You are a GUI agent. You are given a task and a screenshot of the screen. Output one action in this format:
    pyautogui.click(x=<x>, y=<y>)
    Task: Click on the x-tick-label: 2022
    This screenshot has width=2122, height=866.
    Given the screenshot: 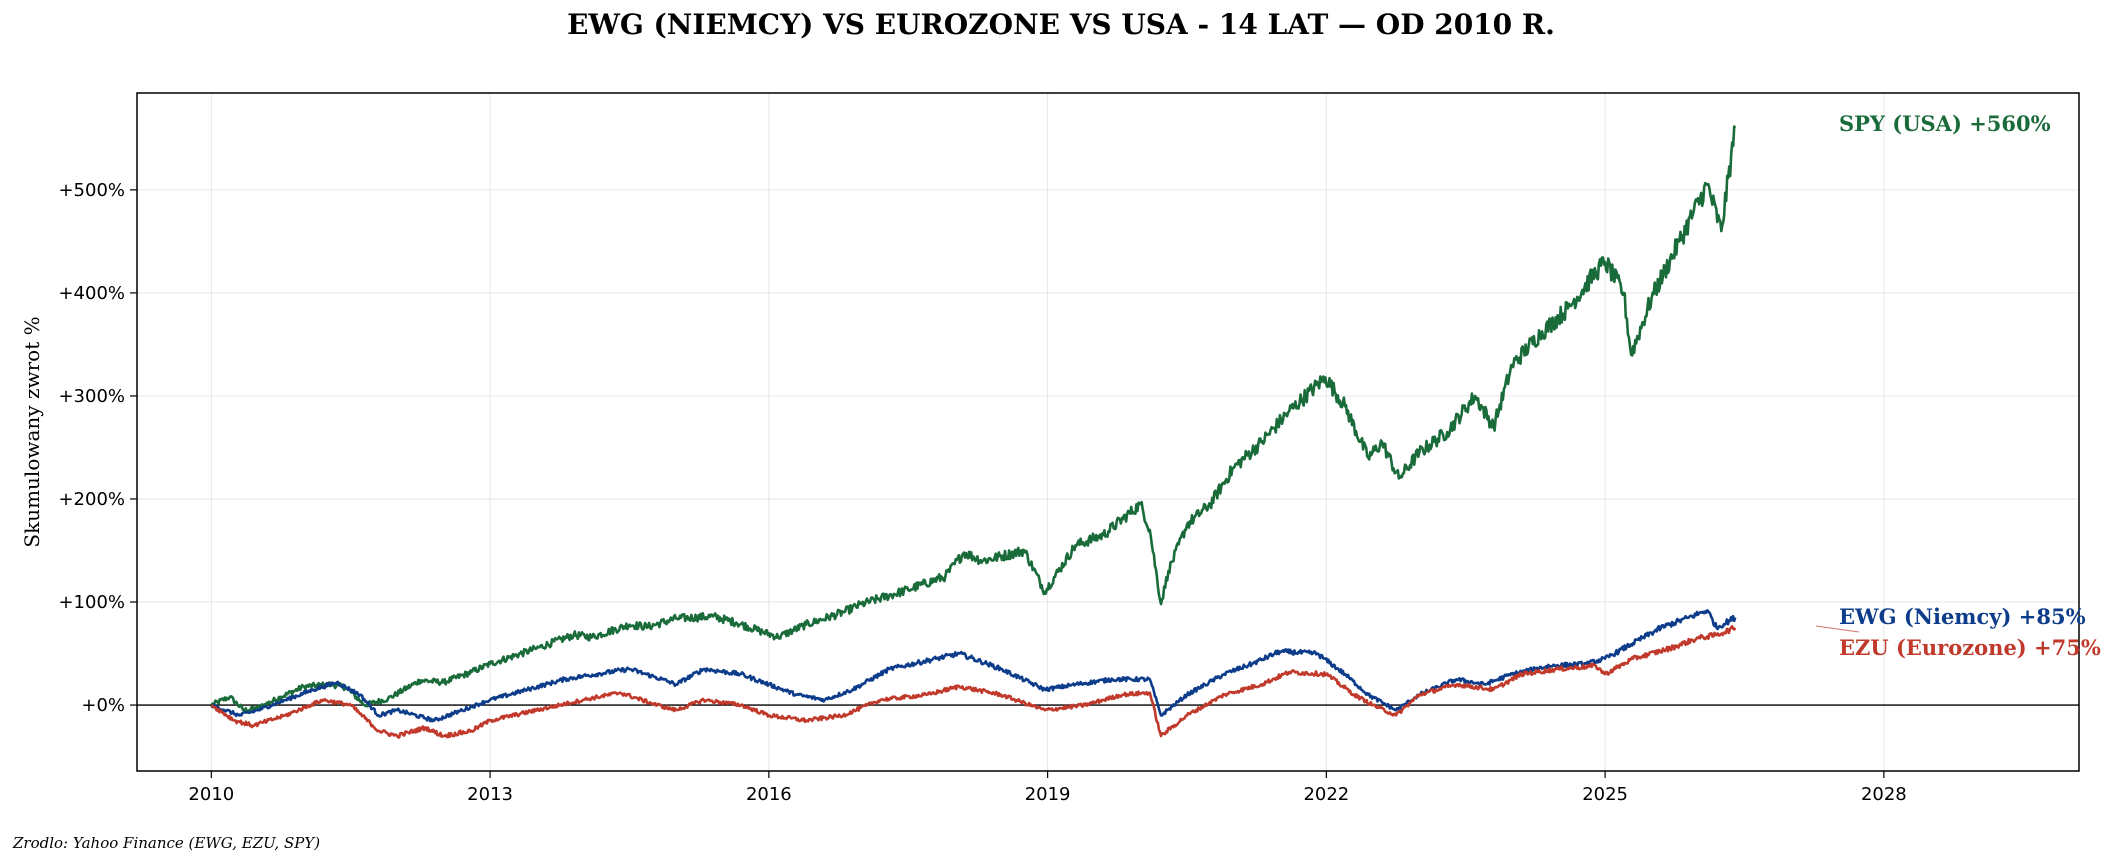 What is the action you would take?
    pyautogui.click(x=1326, y=794)
    